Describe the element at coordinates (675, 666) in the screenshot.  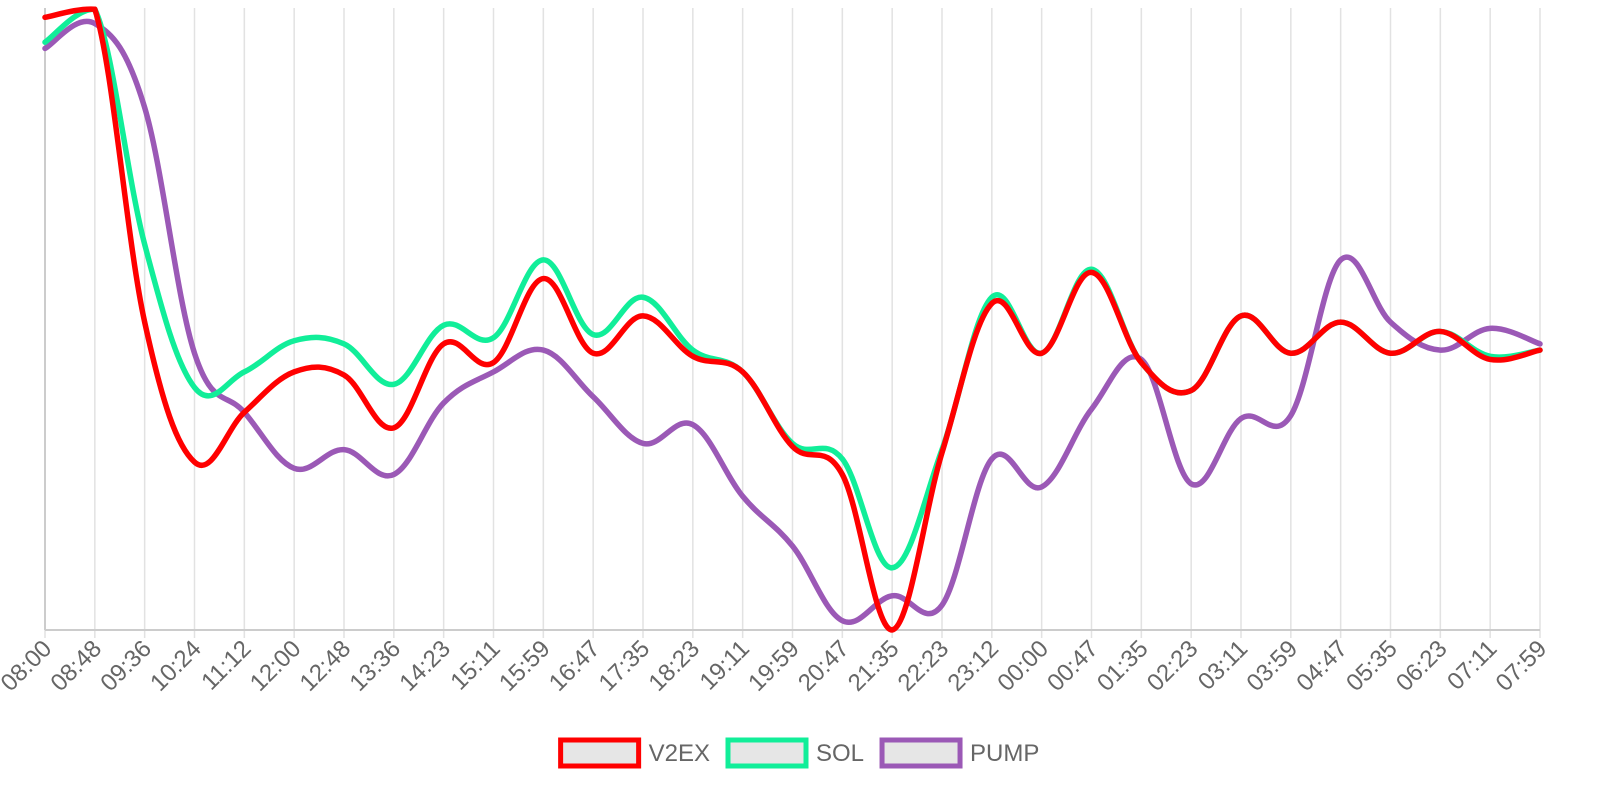
I see `x-tick-label: 18:23` at that location.